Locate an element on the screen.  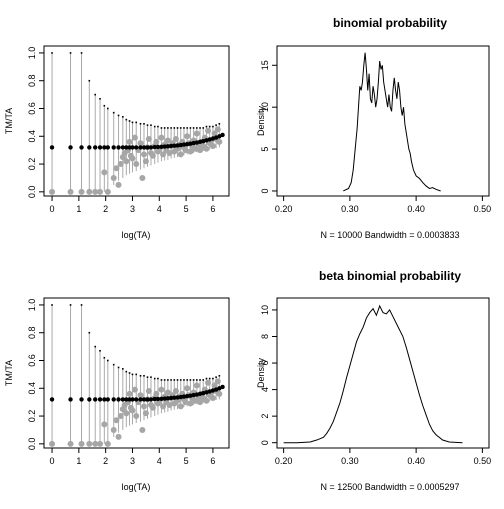
x-tick-label: 0.30 is located at coordinates (350, 209).